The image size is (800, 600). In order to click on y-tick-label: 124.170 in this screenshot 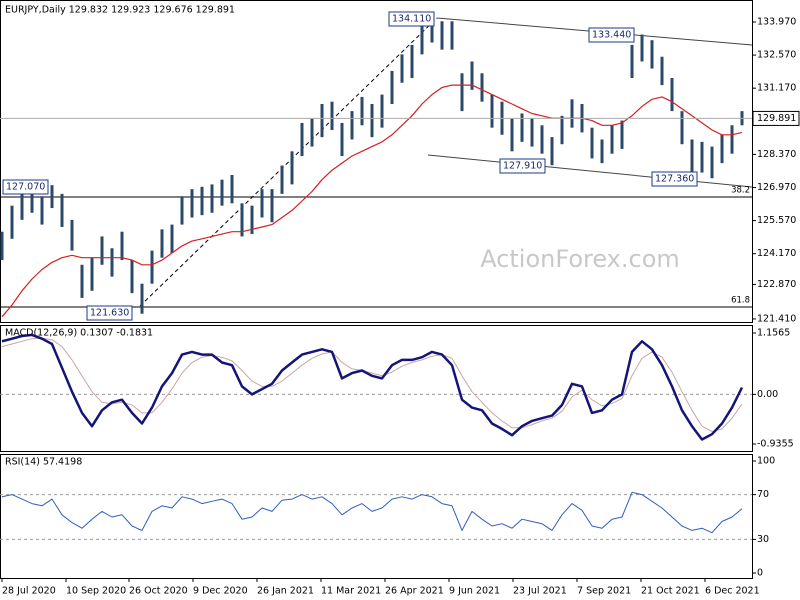, I will do `click(776, 253)`.